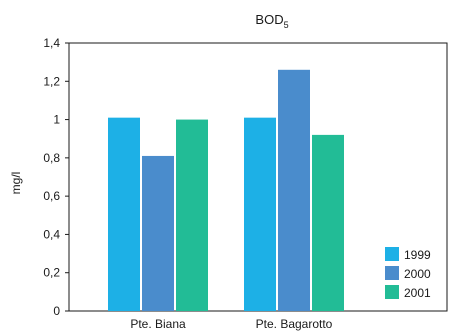  What do you see at coordinates (51, 273) in the screenshot?
I see `y-tick-label: 0,2` at bounding box center [51, 273].